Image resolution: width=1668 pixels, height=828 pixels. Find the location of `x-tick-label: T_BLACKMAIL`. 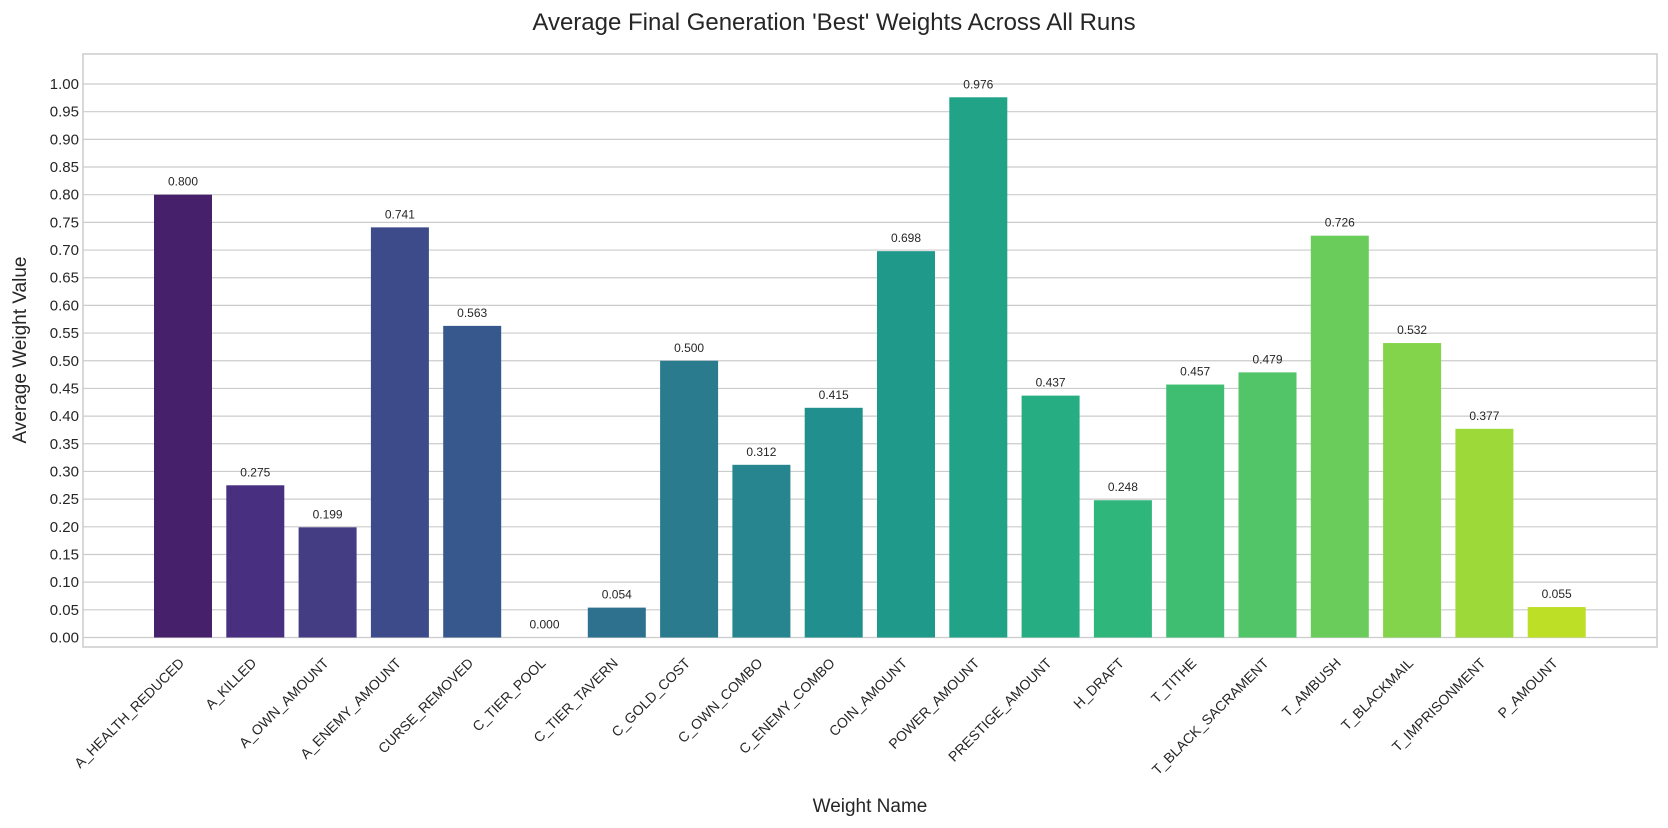

x-tick-label: T_BLACKMAIL is located at coordinates (1377, 694).